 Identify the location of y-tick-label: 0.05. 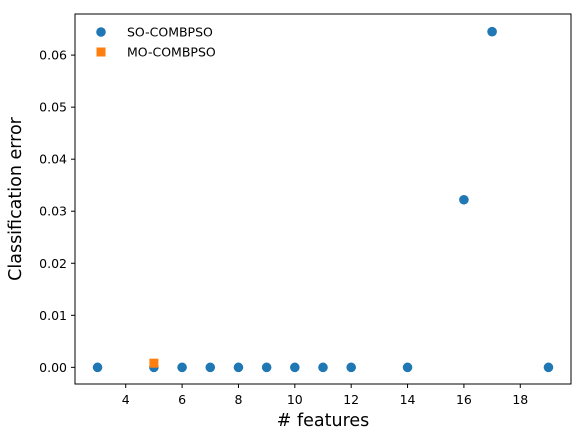
(53, 107).